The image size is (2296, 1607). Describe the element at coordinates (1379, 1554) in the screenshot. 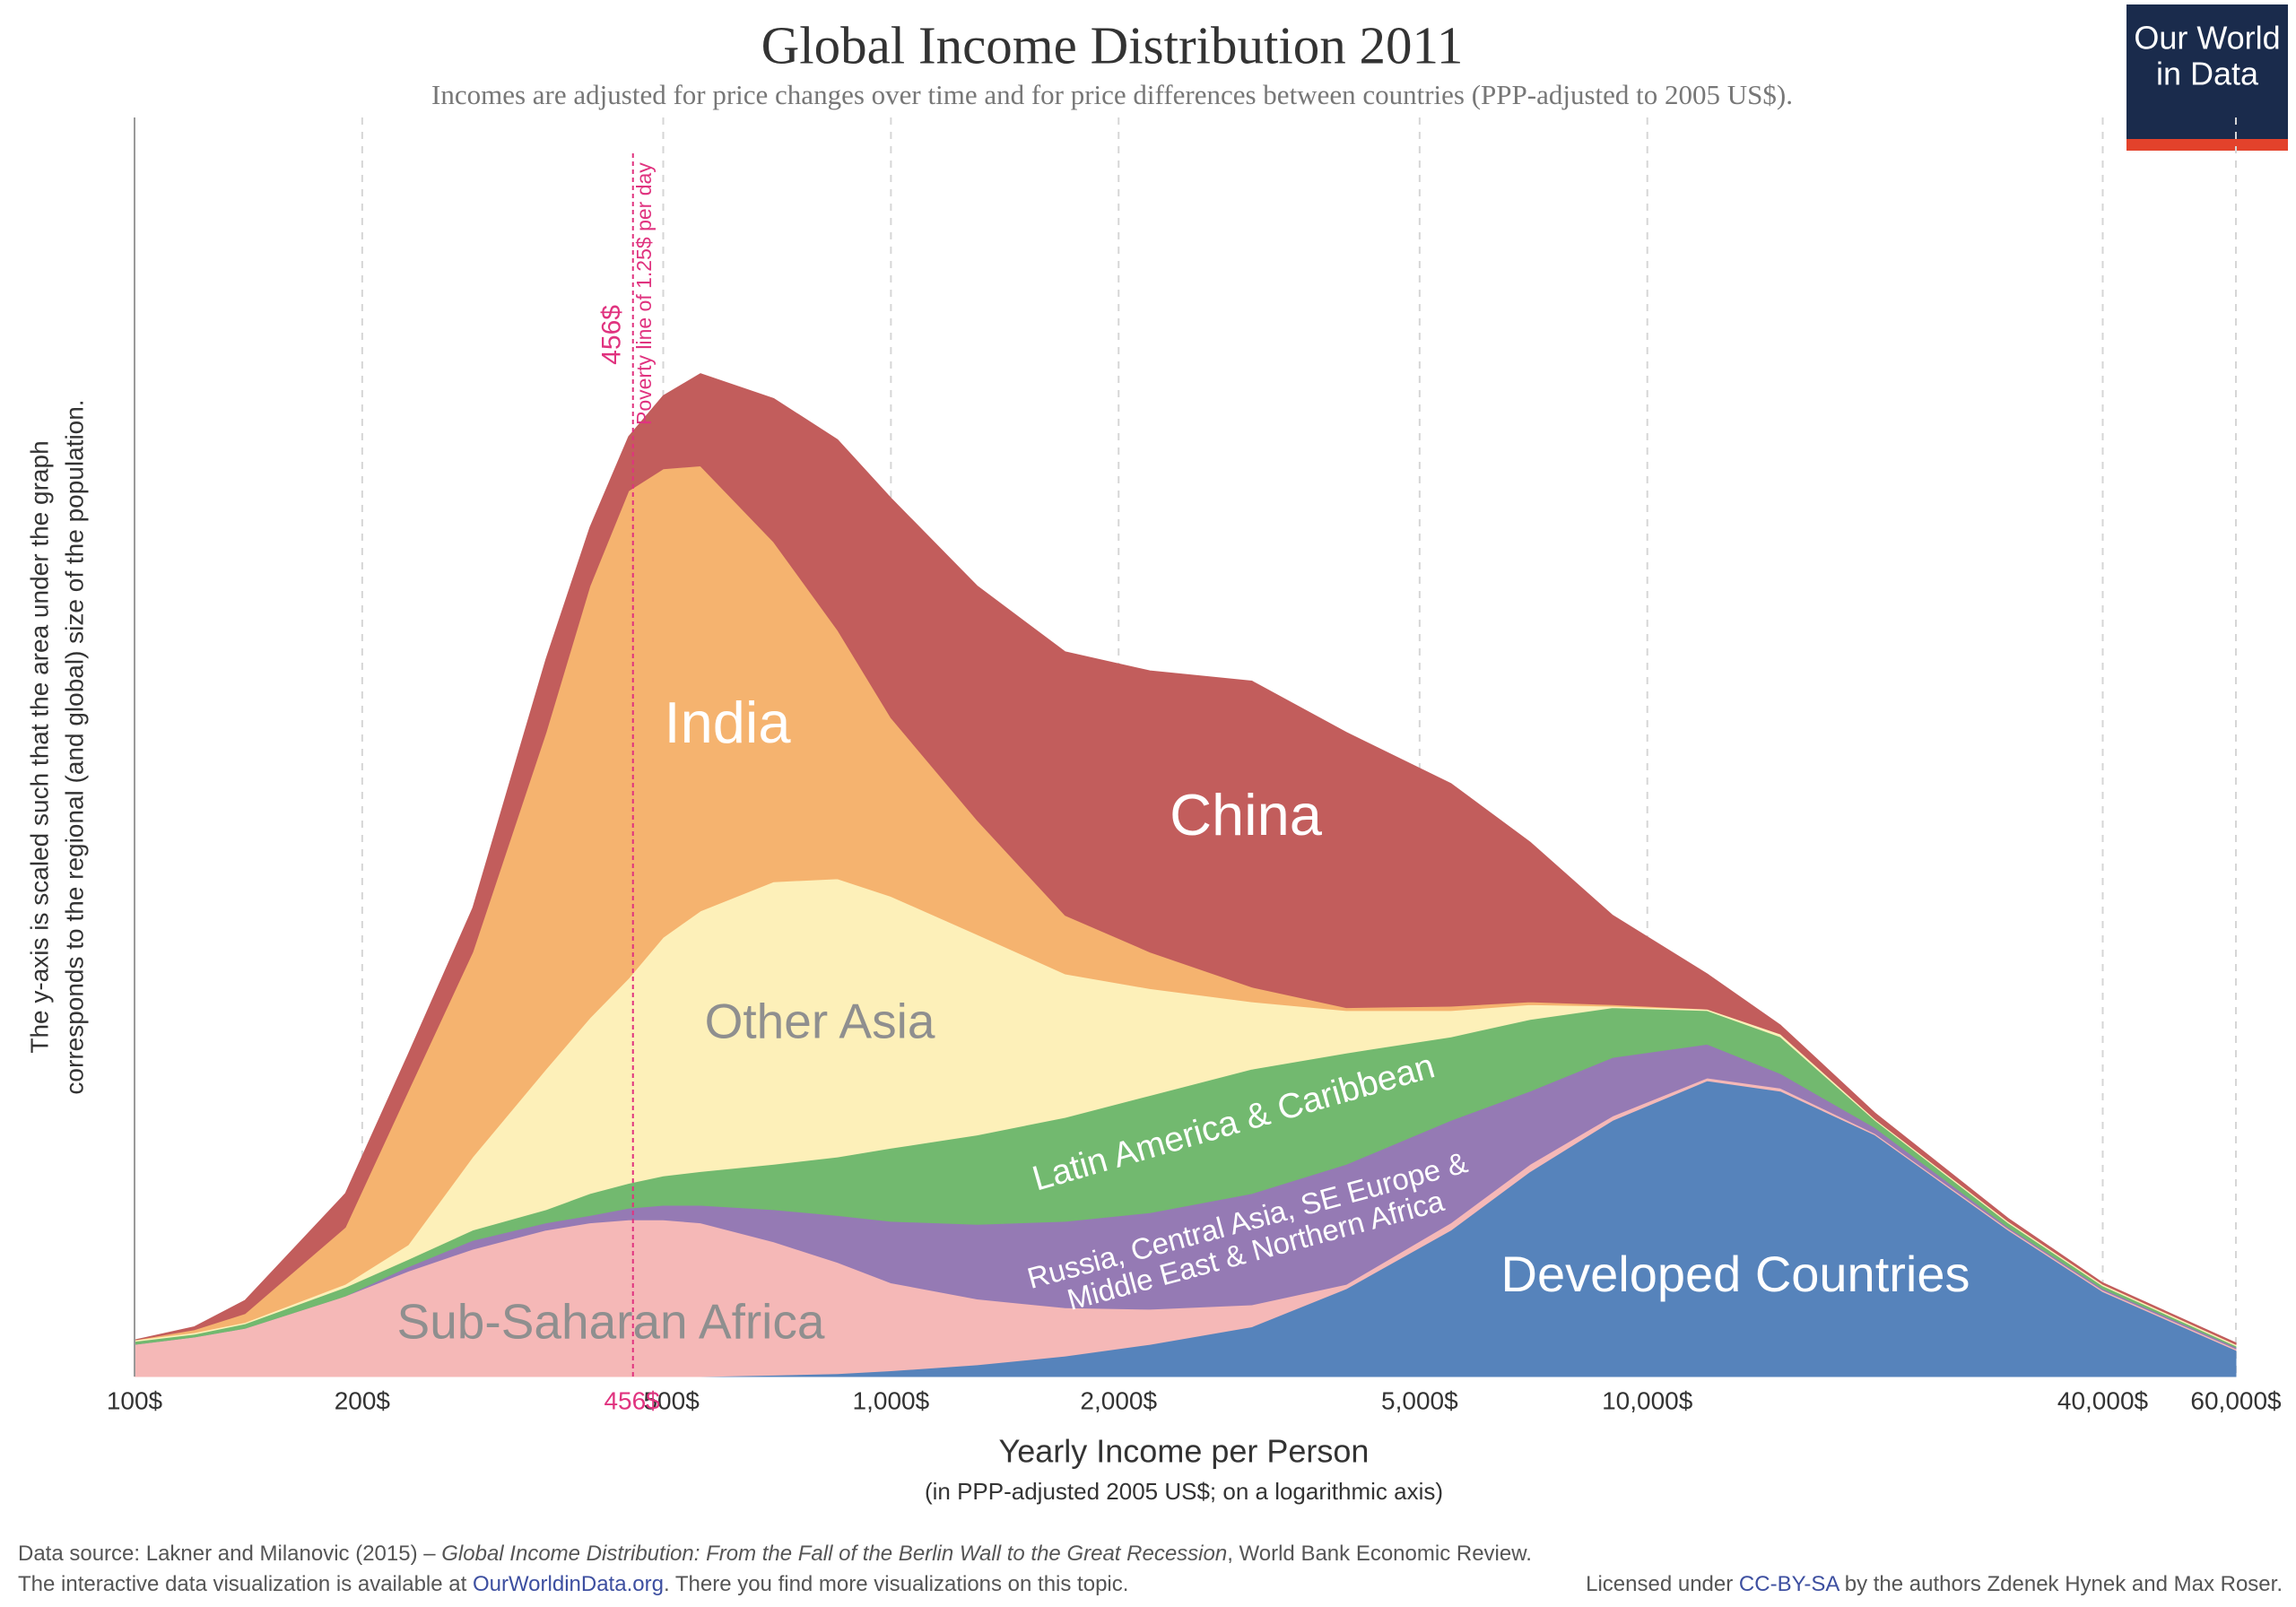

I see `footer-text: , World Bank Economic Review.` at that location.